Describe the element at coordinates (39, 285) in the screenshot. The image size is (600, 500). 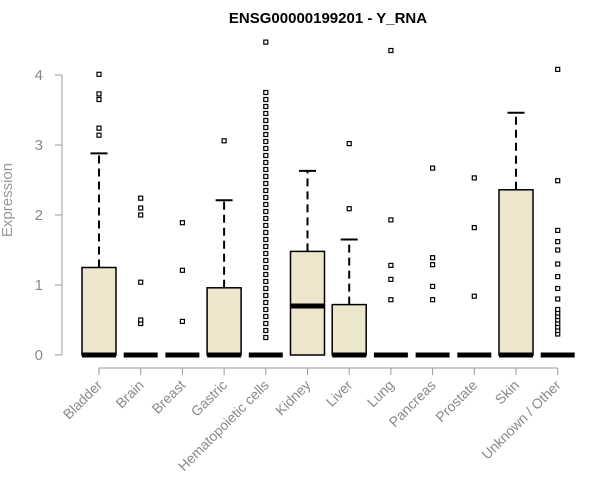
I see `y-tick-label: 1` at that location.